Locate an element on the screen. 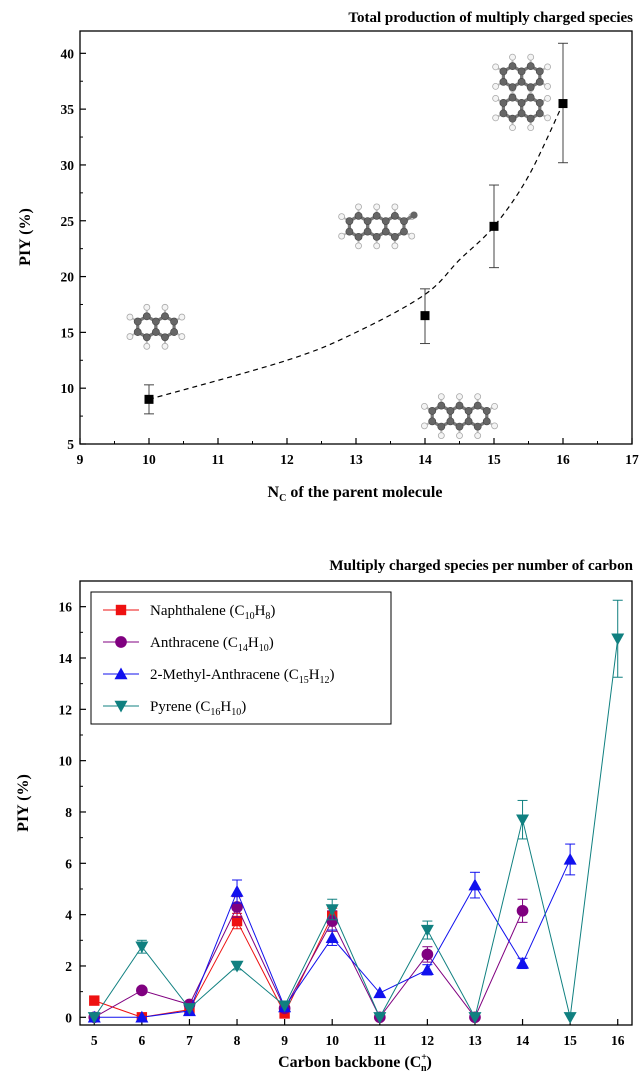 This screenshot has height=1075, width=641. top-x-tick-label: 14 is located at coordinates (425, 459).